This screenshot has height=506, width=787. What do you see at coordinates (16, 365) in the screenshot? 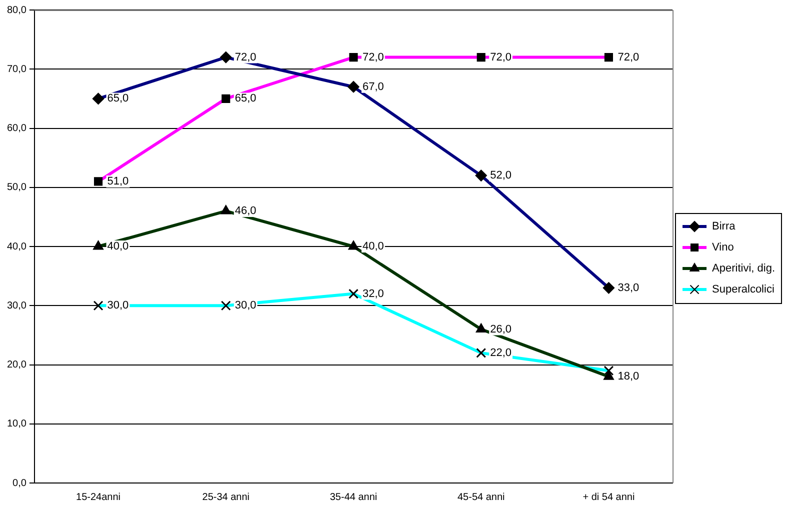
I see `y-tick-label: 20,0` at bounding box center [16, 365].